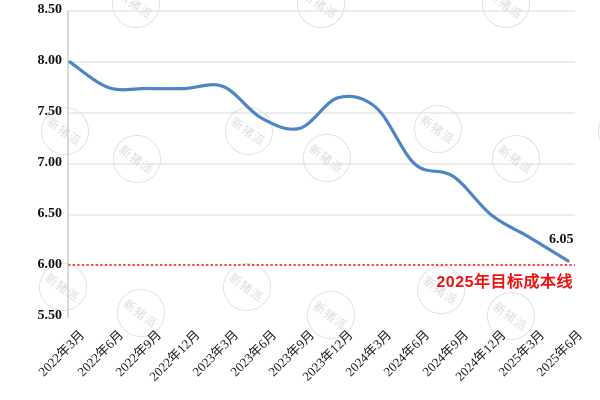  What do you see at coordinates (50, 111) in the screenshot?
I see `y-tick-label: 7.50` at bounding box center [50, 111].